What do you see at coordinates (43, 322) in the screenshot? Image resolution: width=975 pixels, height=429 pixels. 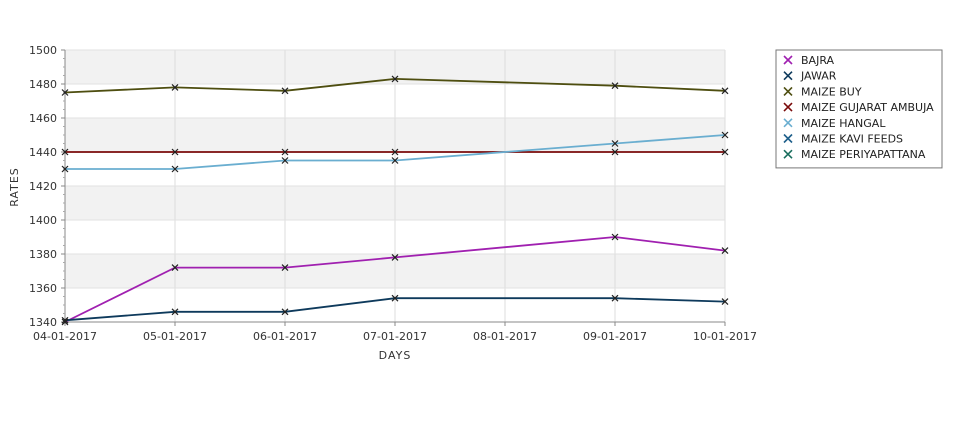 I see `y-tick-label: 1340` at bounding box center [43, 322].